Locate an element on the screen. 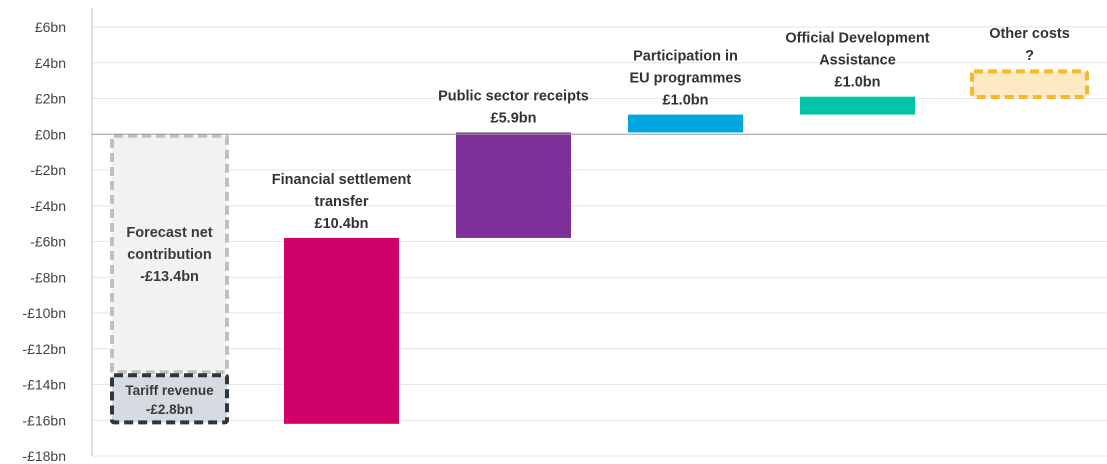 This screenshot has width=1107, height=464. data-label-financial-settlement-transfer: £10.4bn is located at coordinates (342, 224).